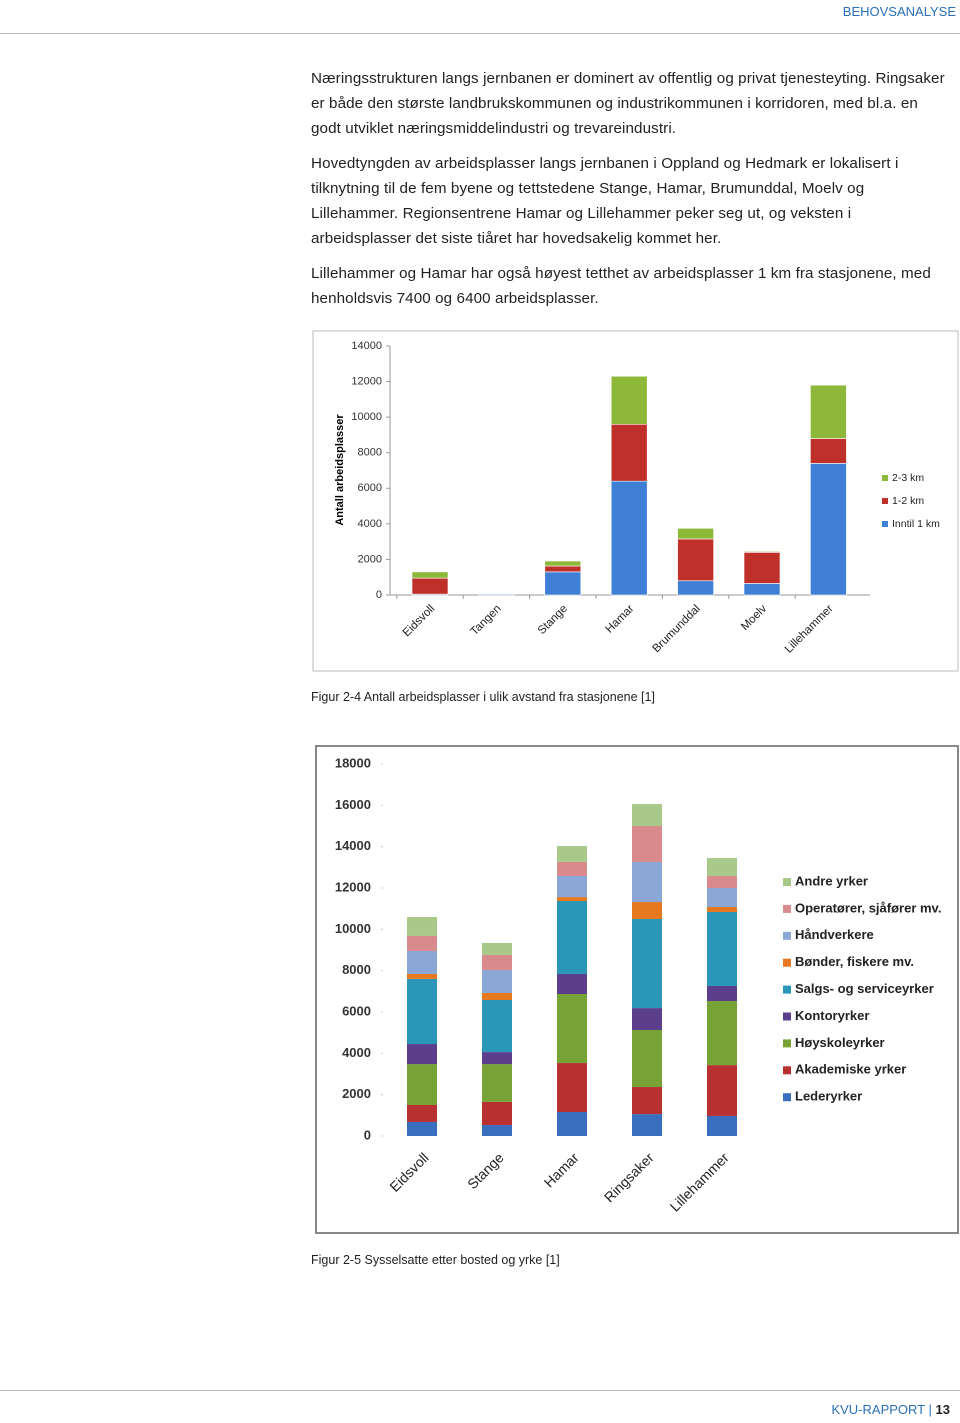  I want to click on legend-label: Salgs- og serviceyrker, so click(864, 988).